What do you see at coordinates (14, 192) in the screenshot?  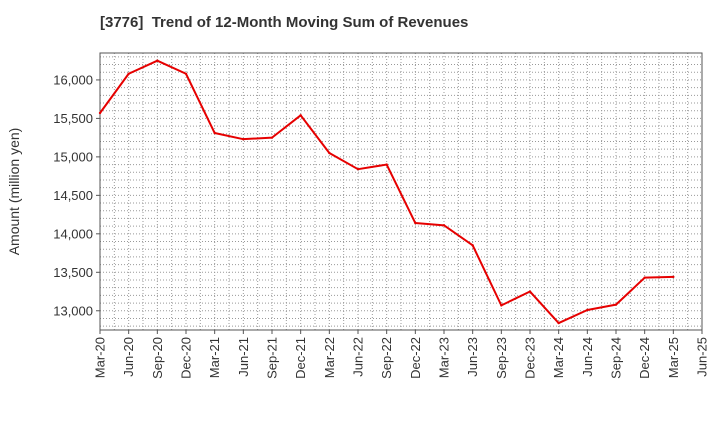 I see `y-axis-label: Amount (million yen)` at bounding box center [14, 192].